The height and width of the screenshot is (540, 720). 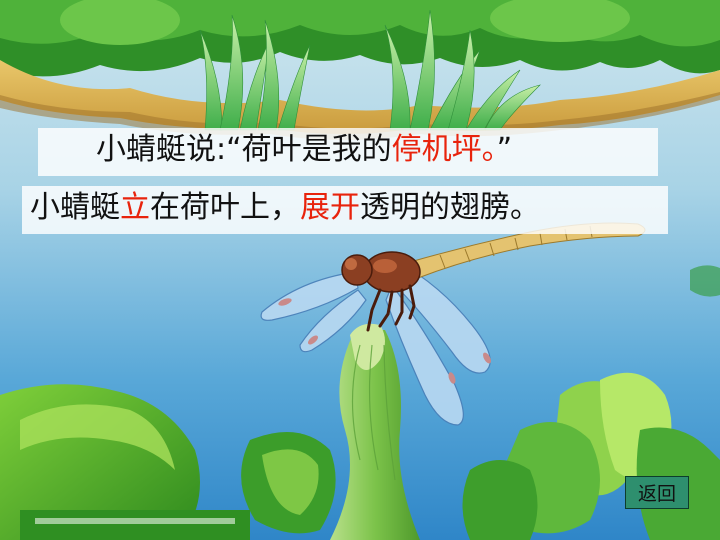 I want to click on highlight-spread-text: 展开, so click(x=330, y=207).